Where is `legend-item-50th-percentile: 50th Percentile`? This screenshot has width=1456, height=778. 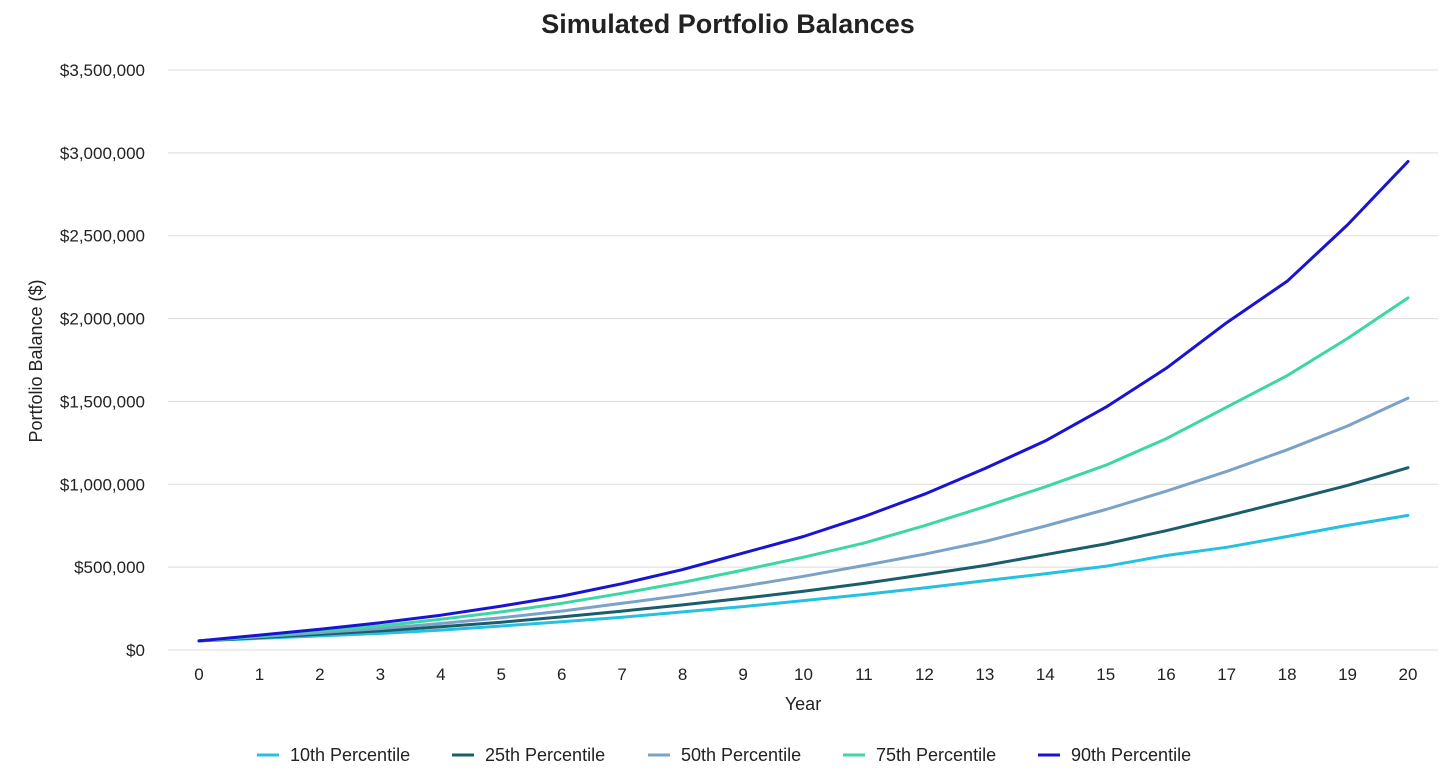 legend-item-50th-percentile: 50th Percentile is located at coordinates (724, 755).